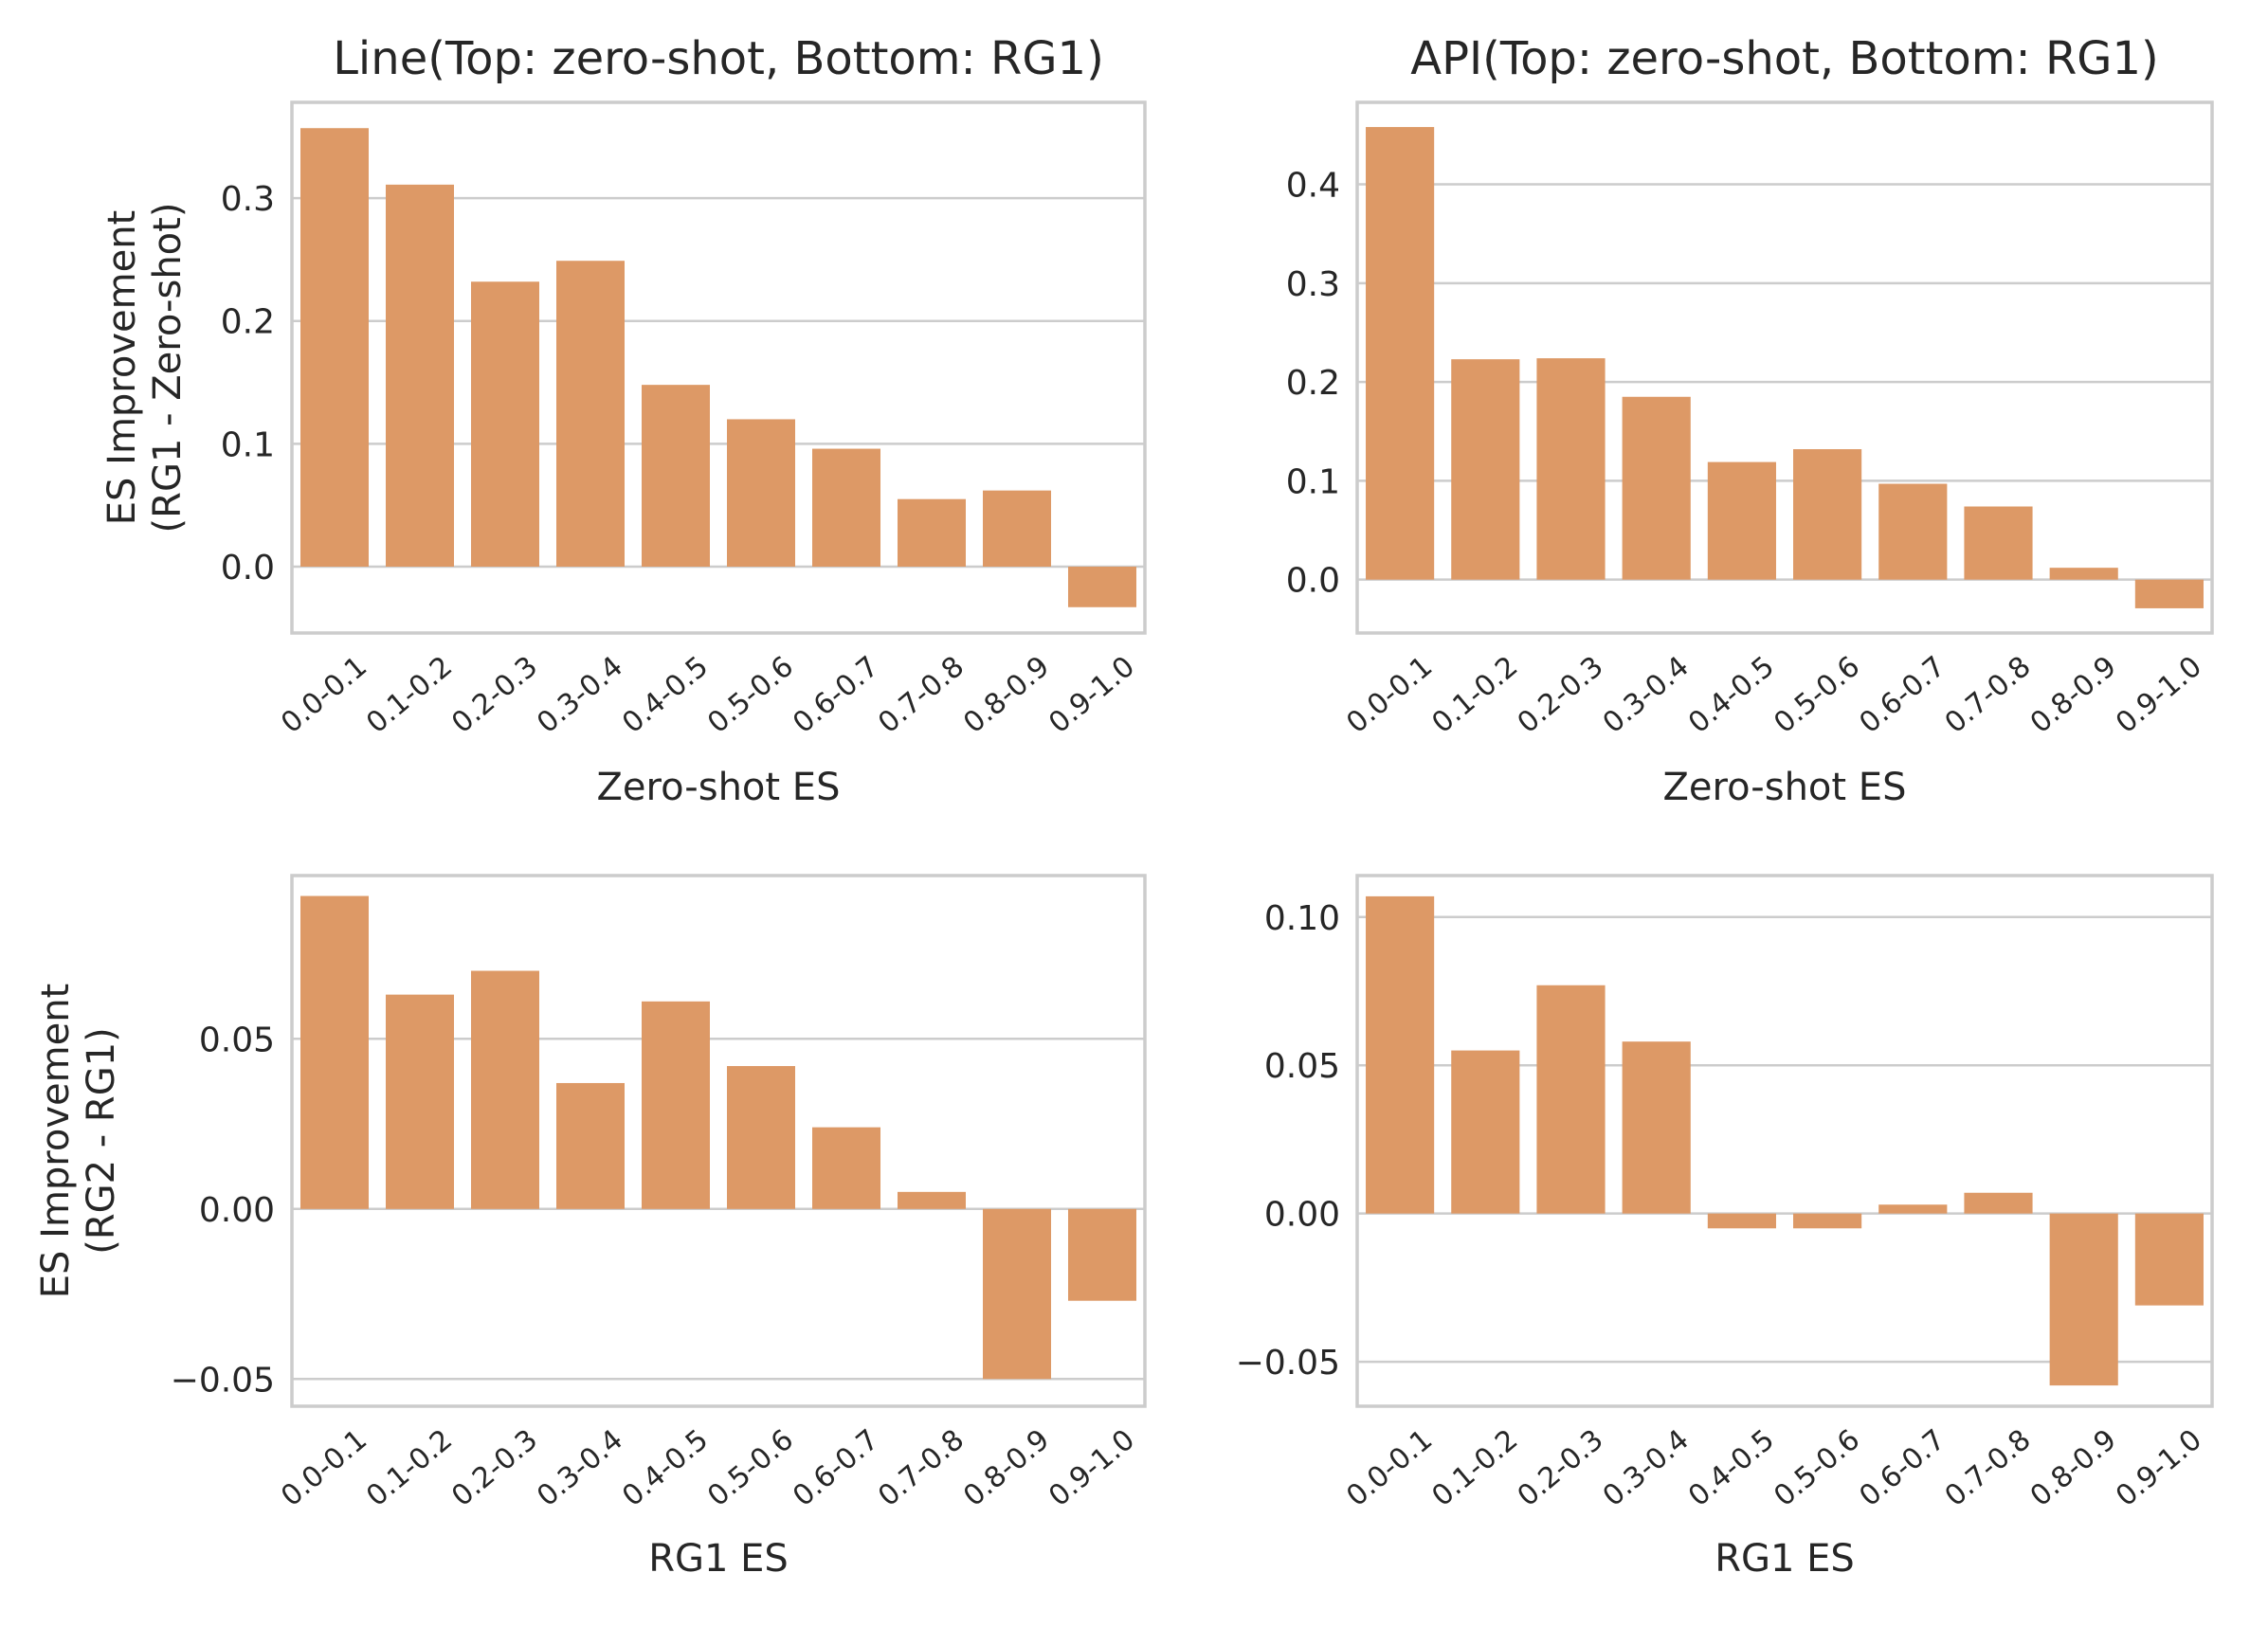 Image resolution: width=2268 pixels, height=1627 pixels. What do you see at coordinates (168, 368) in the screenshot?
I see `y-axis-label: (RG1 - Zero-shot)` at bounding box center [168, 368].